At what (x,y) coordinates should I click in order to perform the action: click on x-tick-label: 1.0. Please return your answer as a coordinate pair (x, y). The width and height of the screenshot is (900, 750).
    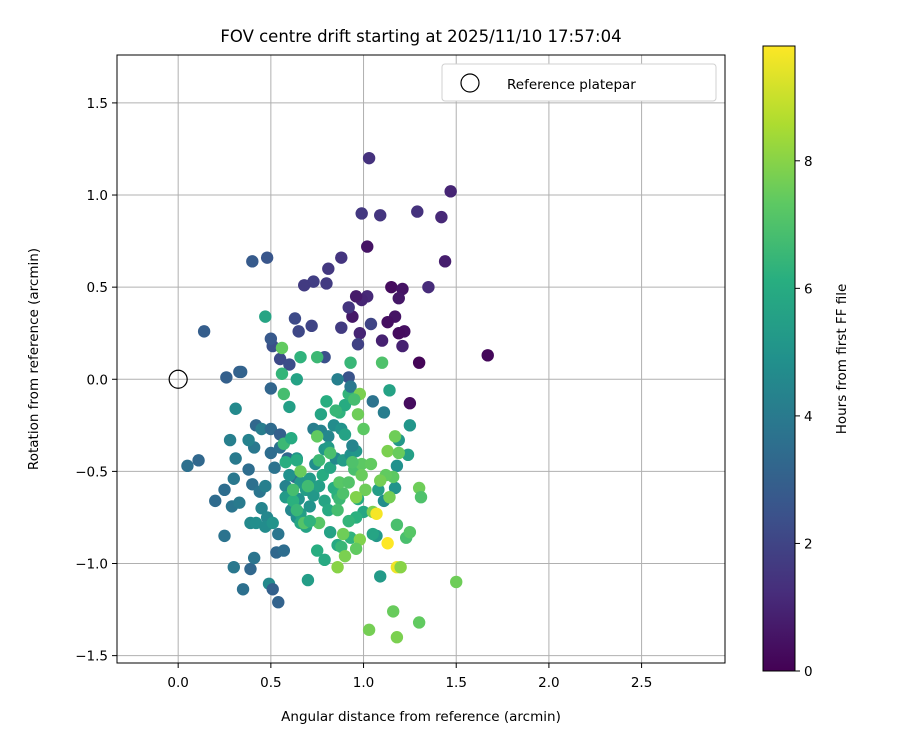
    Looking at the image, I should click on (363, 683).